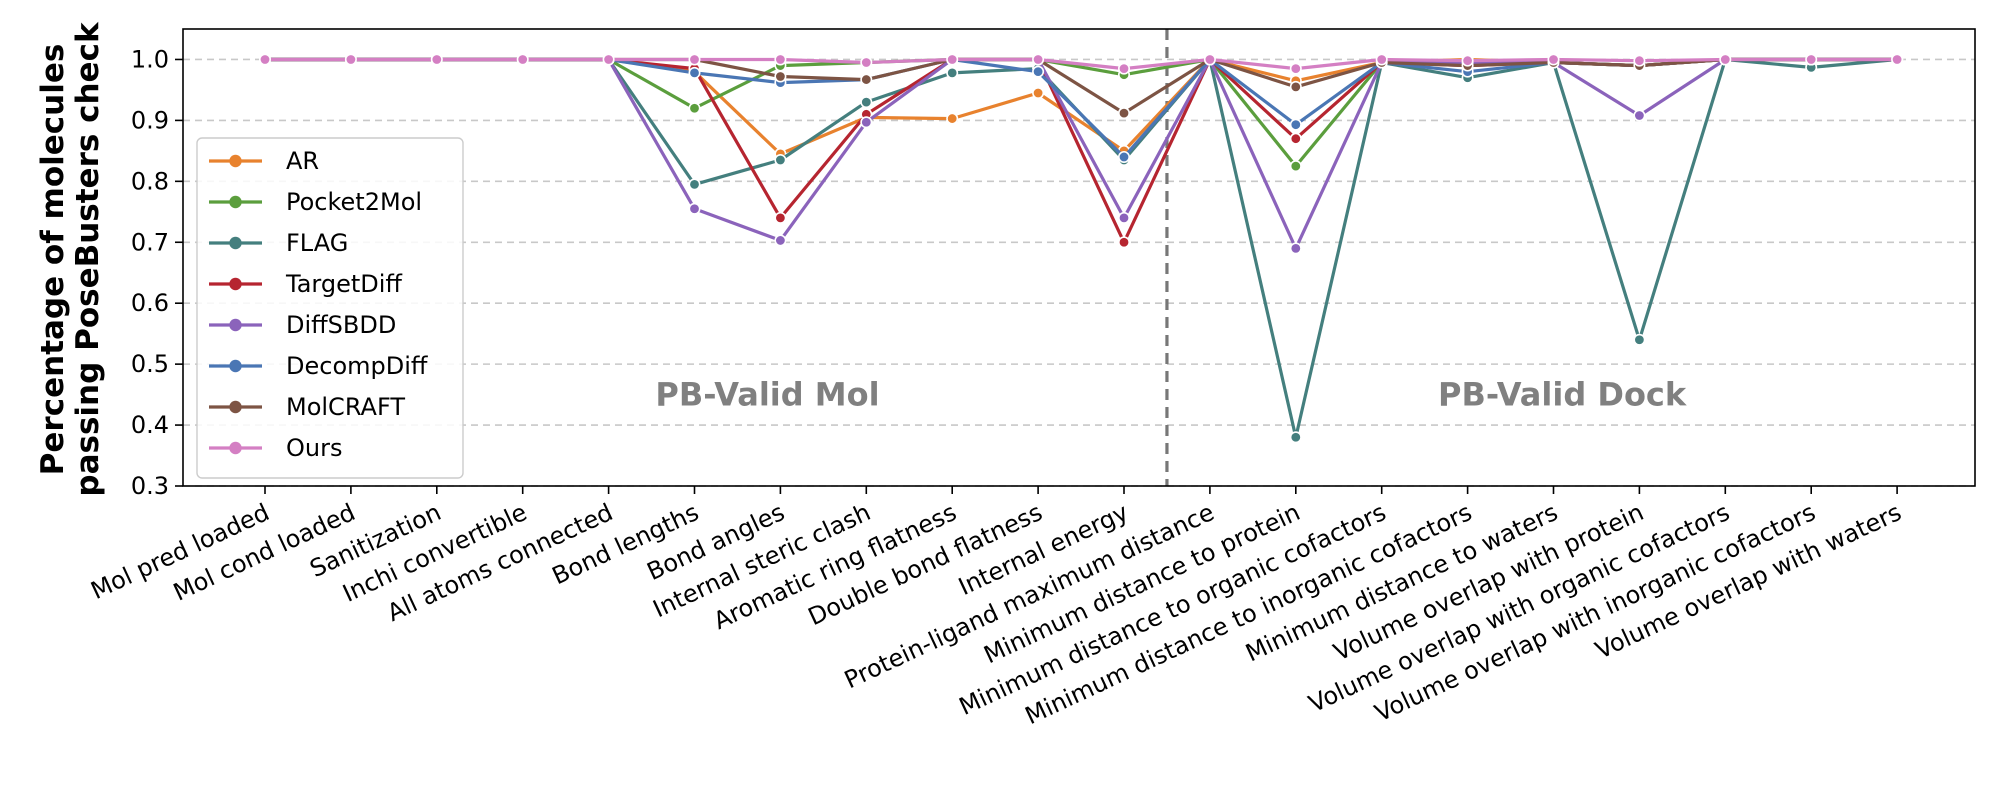 This screenshot has height=800, width=2000. I want to click on legend-item: TargetDiff, so click(305, 284).